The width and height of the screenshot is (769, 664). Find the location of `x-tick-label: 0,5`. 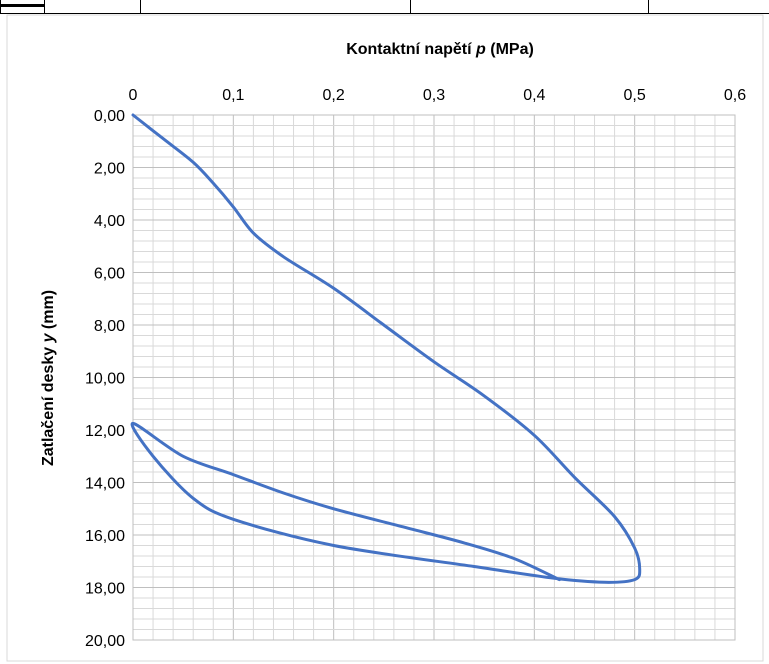

x-tick-label: 0,5 is located at coordinates (635, 95).